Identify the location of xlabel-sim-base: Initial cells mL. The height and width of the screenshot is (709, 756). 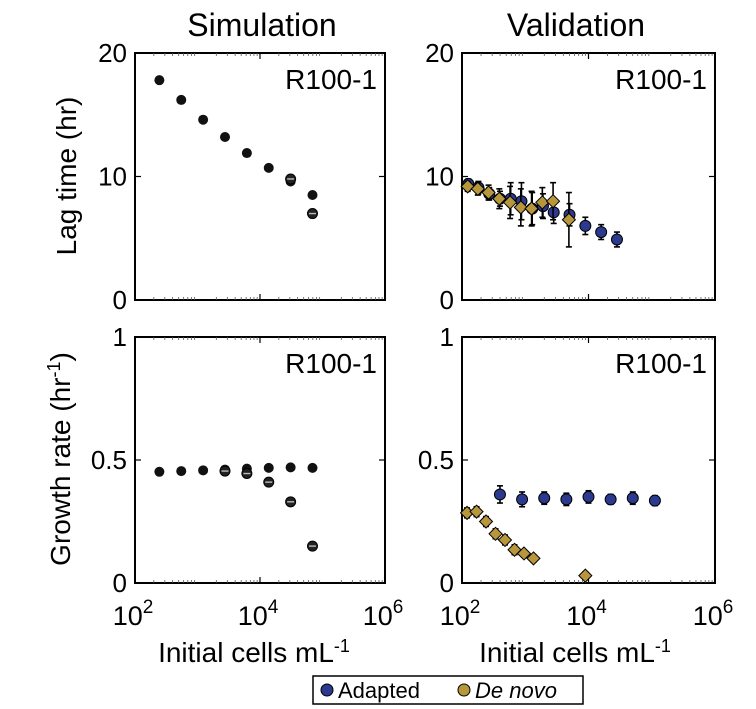
(246, 652).